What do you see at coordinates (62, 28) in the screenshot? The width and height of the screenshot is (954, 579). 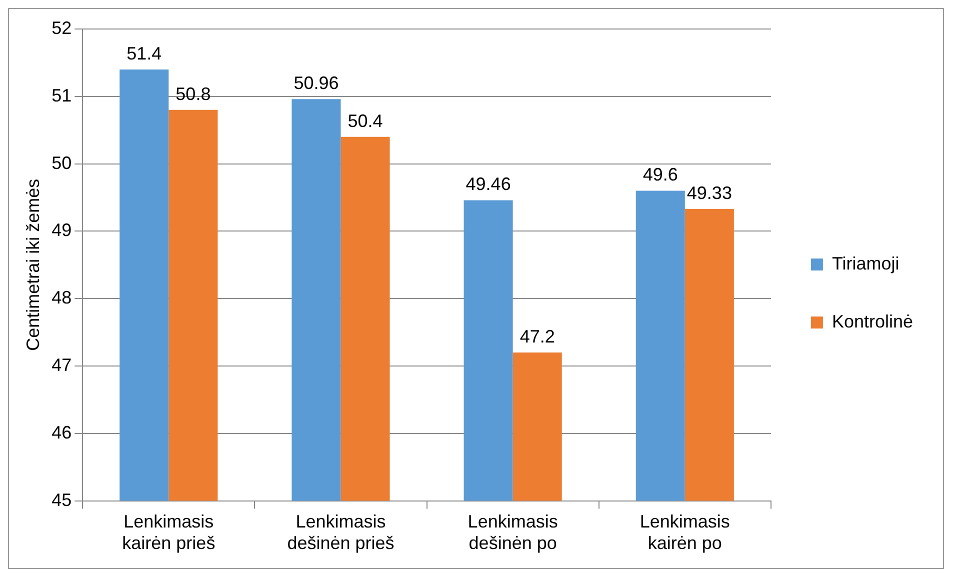 I see `y-tick-label: 52` at bounding box center [62, 28].